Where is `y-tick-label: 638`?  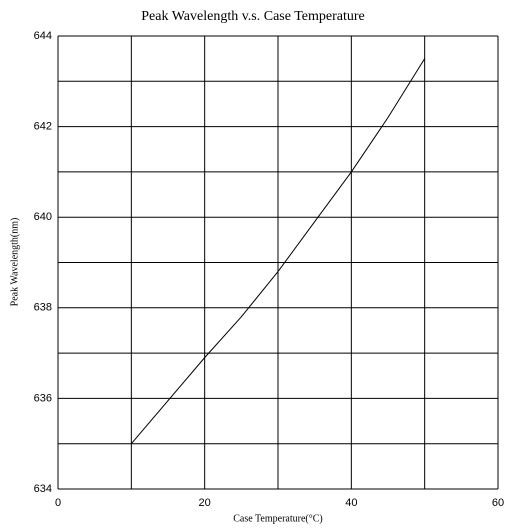 y-tick-label: 638 is located at coordinates (43, 308).